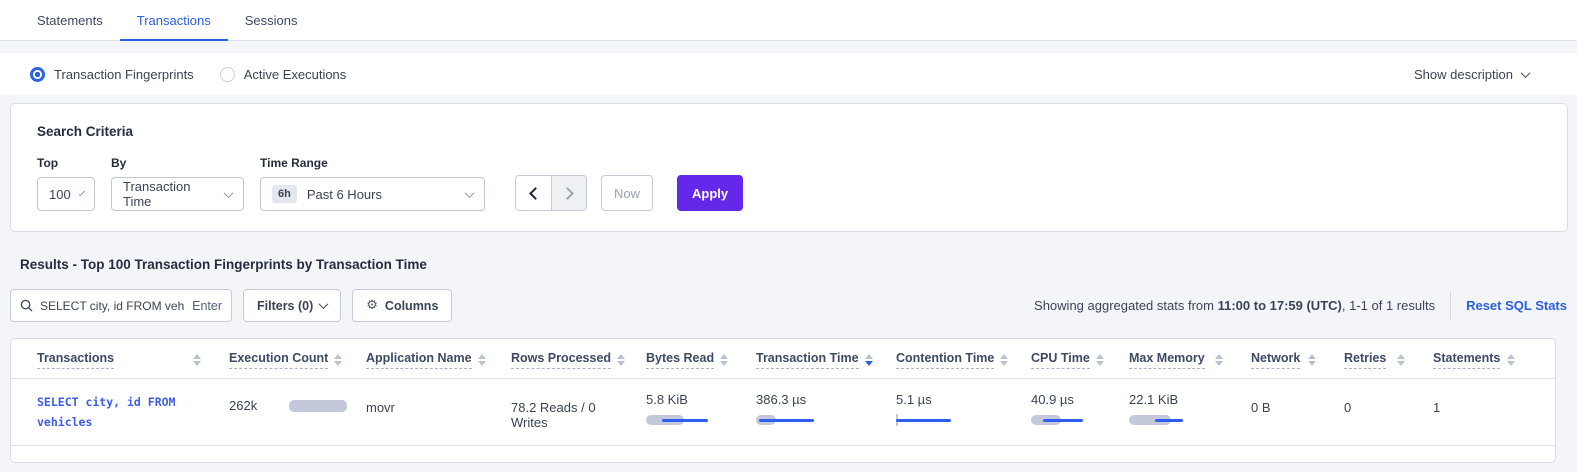 Image resolution: width=1577 pixels, height=472 pixels. What do you see at coordinates (106, 412) in the screenshot?
I see `transaction-query-link: SELECT city, id FROM vehicles` at bounding box center [106, 412].